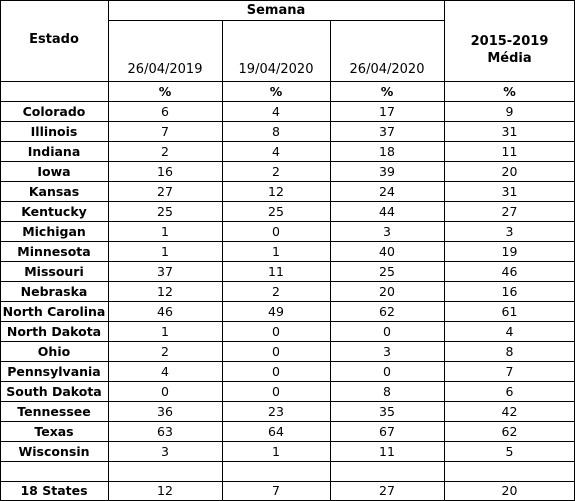 The height and width of the screenshot is (501, 575). Describe the element at coordinates (165, 411) in the screenshot. I see `table-cell-value: 36` at that location.